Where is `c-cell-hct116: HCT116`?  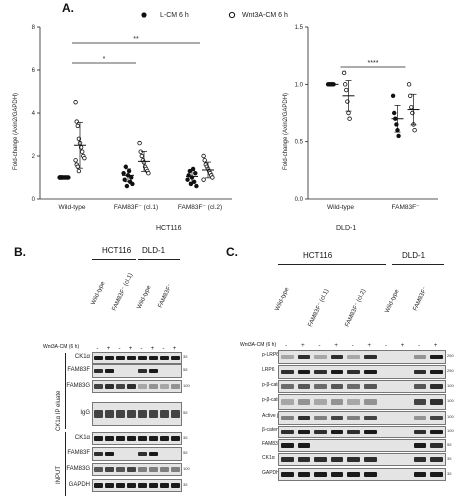 c-cell-hct116: HCT116 is located at coordinates (318, 255).